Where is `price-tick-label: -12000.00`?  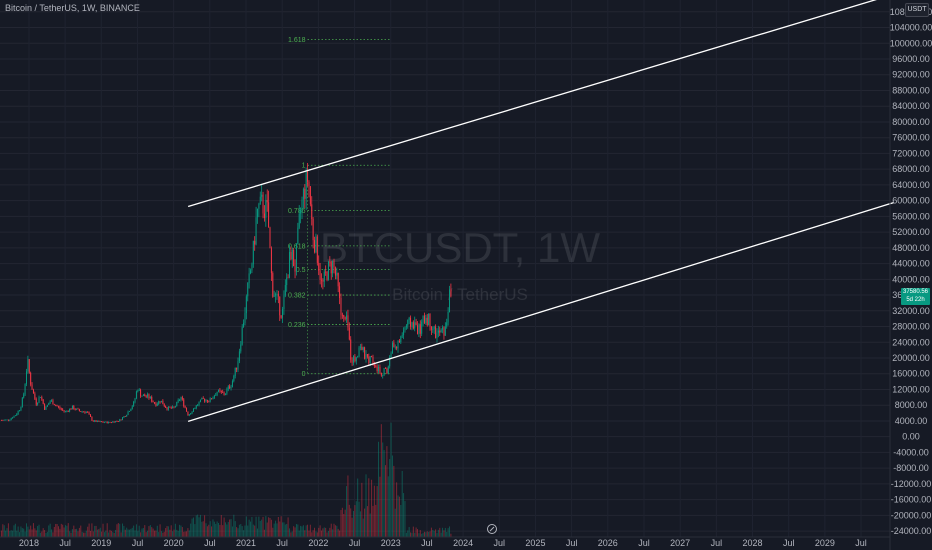 price-tick-label: -12000.00 is located at coordinates (911, 484).